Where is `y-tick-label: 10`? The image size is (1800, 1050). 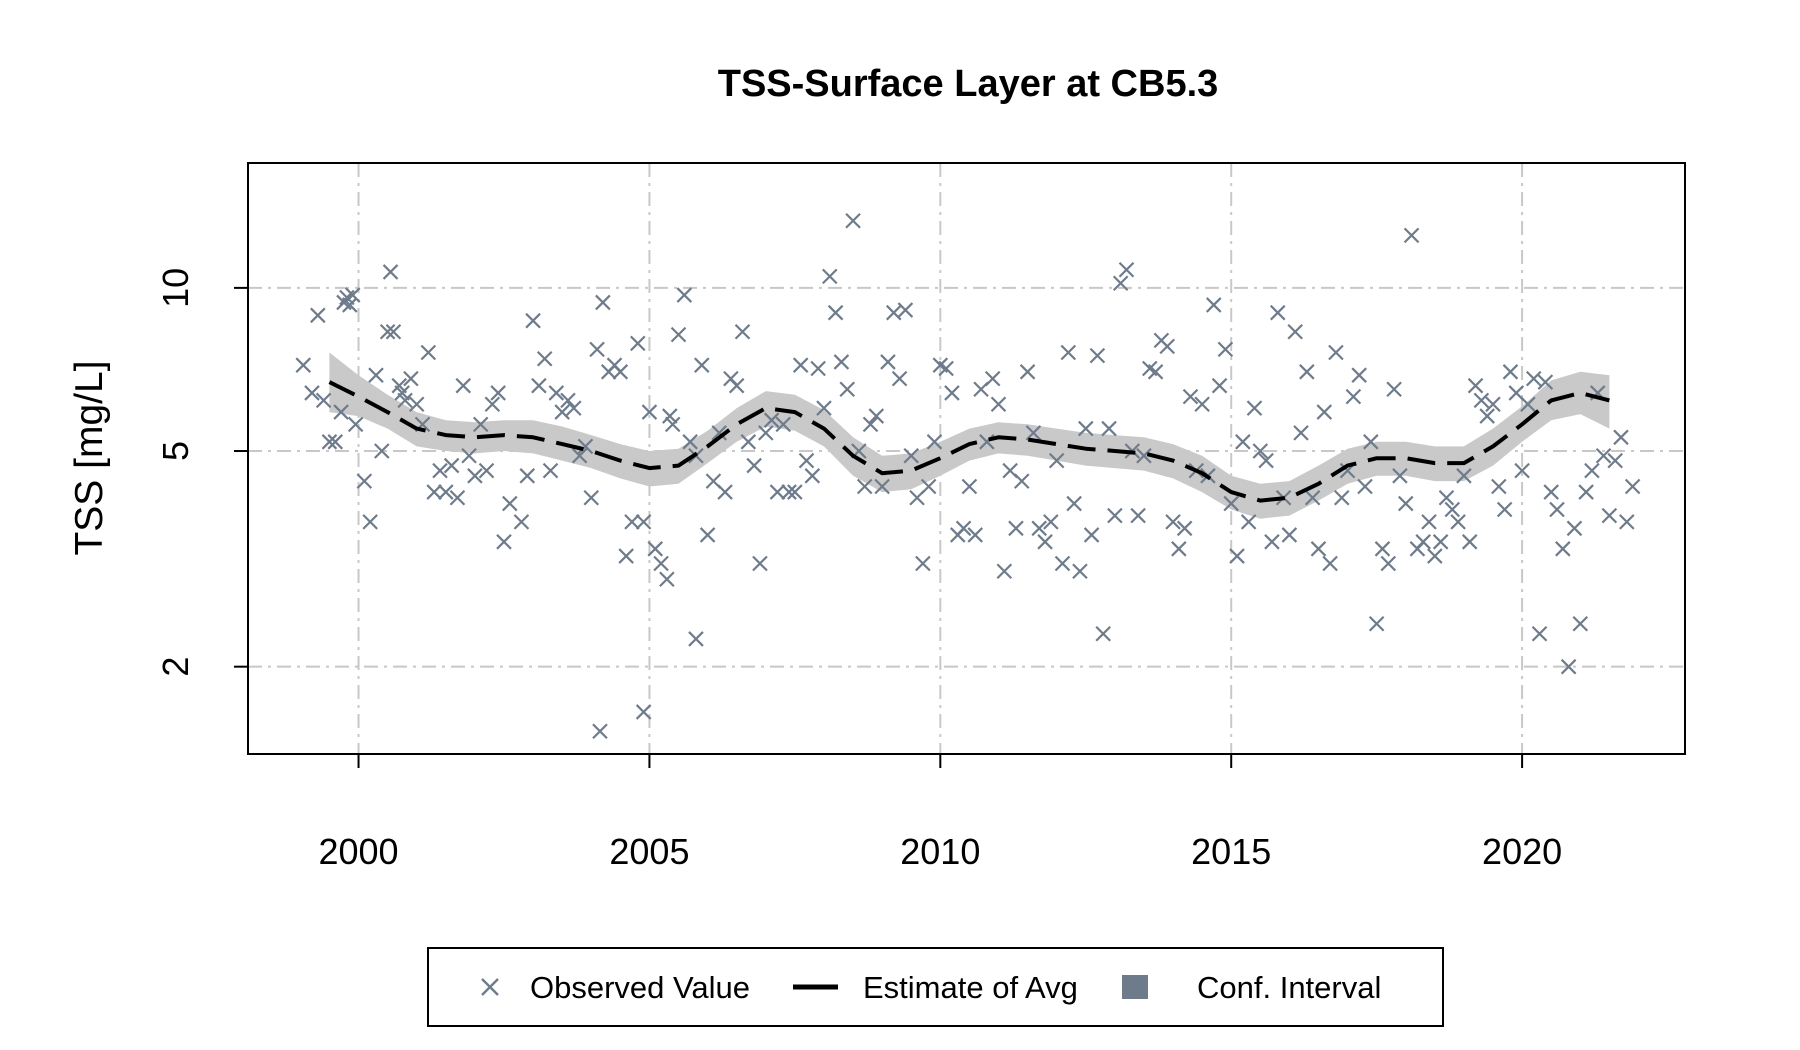
y-tick-label: 10 is located at coordinates (175, 288).